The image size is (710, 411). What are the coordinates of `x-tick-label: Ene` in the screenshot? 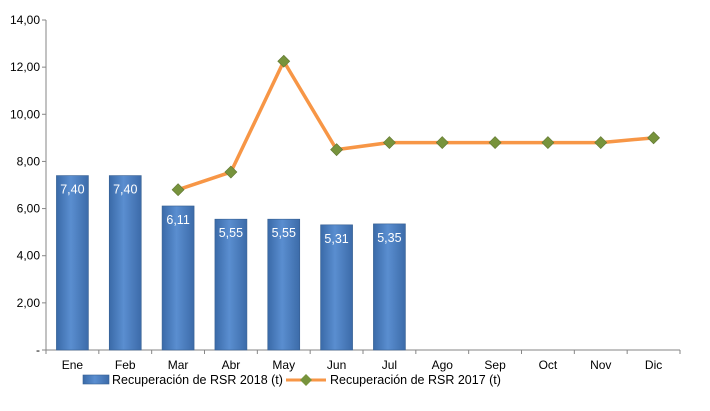 It's located at (73, 365).